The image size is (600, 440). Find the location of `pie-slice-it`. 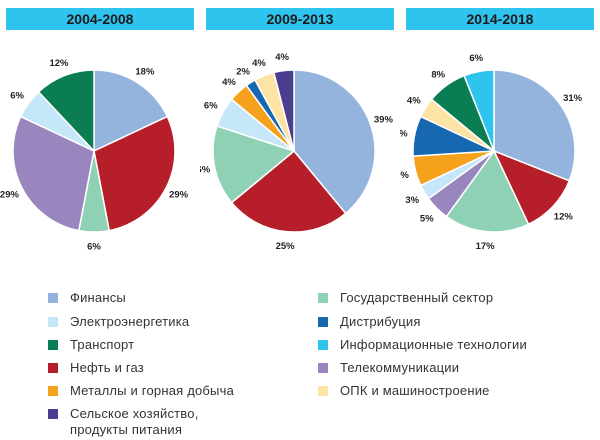

pie-slice-it is located at coordinates (479, 110).